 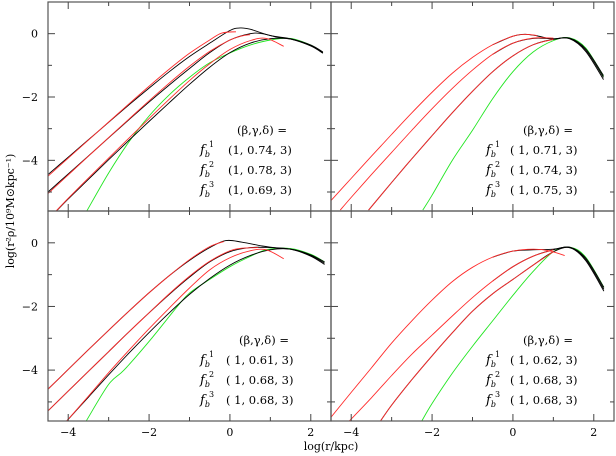 What do you see at coordinates (544, 360) in the screenshot?
I see `legend-params: ( 1, 0.62, 3)` at bounding box center [544, 360].